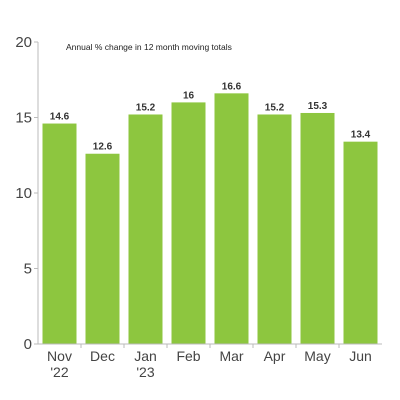 The image size is (400, 400). I want to click on data-label: 16.6, so click(232, 86).